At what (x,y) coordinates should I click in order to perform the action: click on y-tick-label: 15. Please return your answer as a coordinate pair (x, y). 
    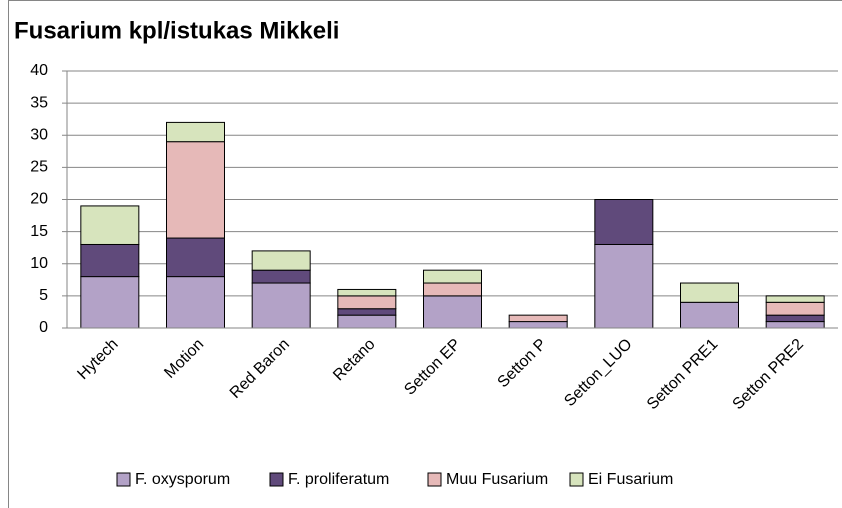
    Looking at the image, I should click on (39, 231).